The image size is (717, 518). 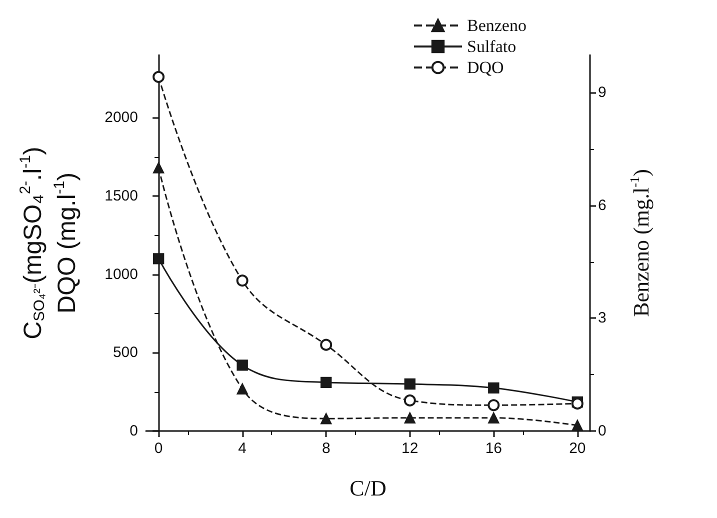 I want to click on x-tick-label: 4, so click(x=242, y=448).